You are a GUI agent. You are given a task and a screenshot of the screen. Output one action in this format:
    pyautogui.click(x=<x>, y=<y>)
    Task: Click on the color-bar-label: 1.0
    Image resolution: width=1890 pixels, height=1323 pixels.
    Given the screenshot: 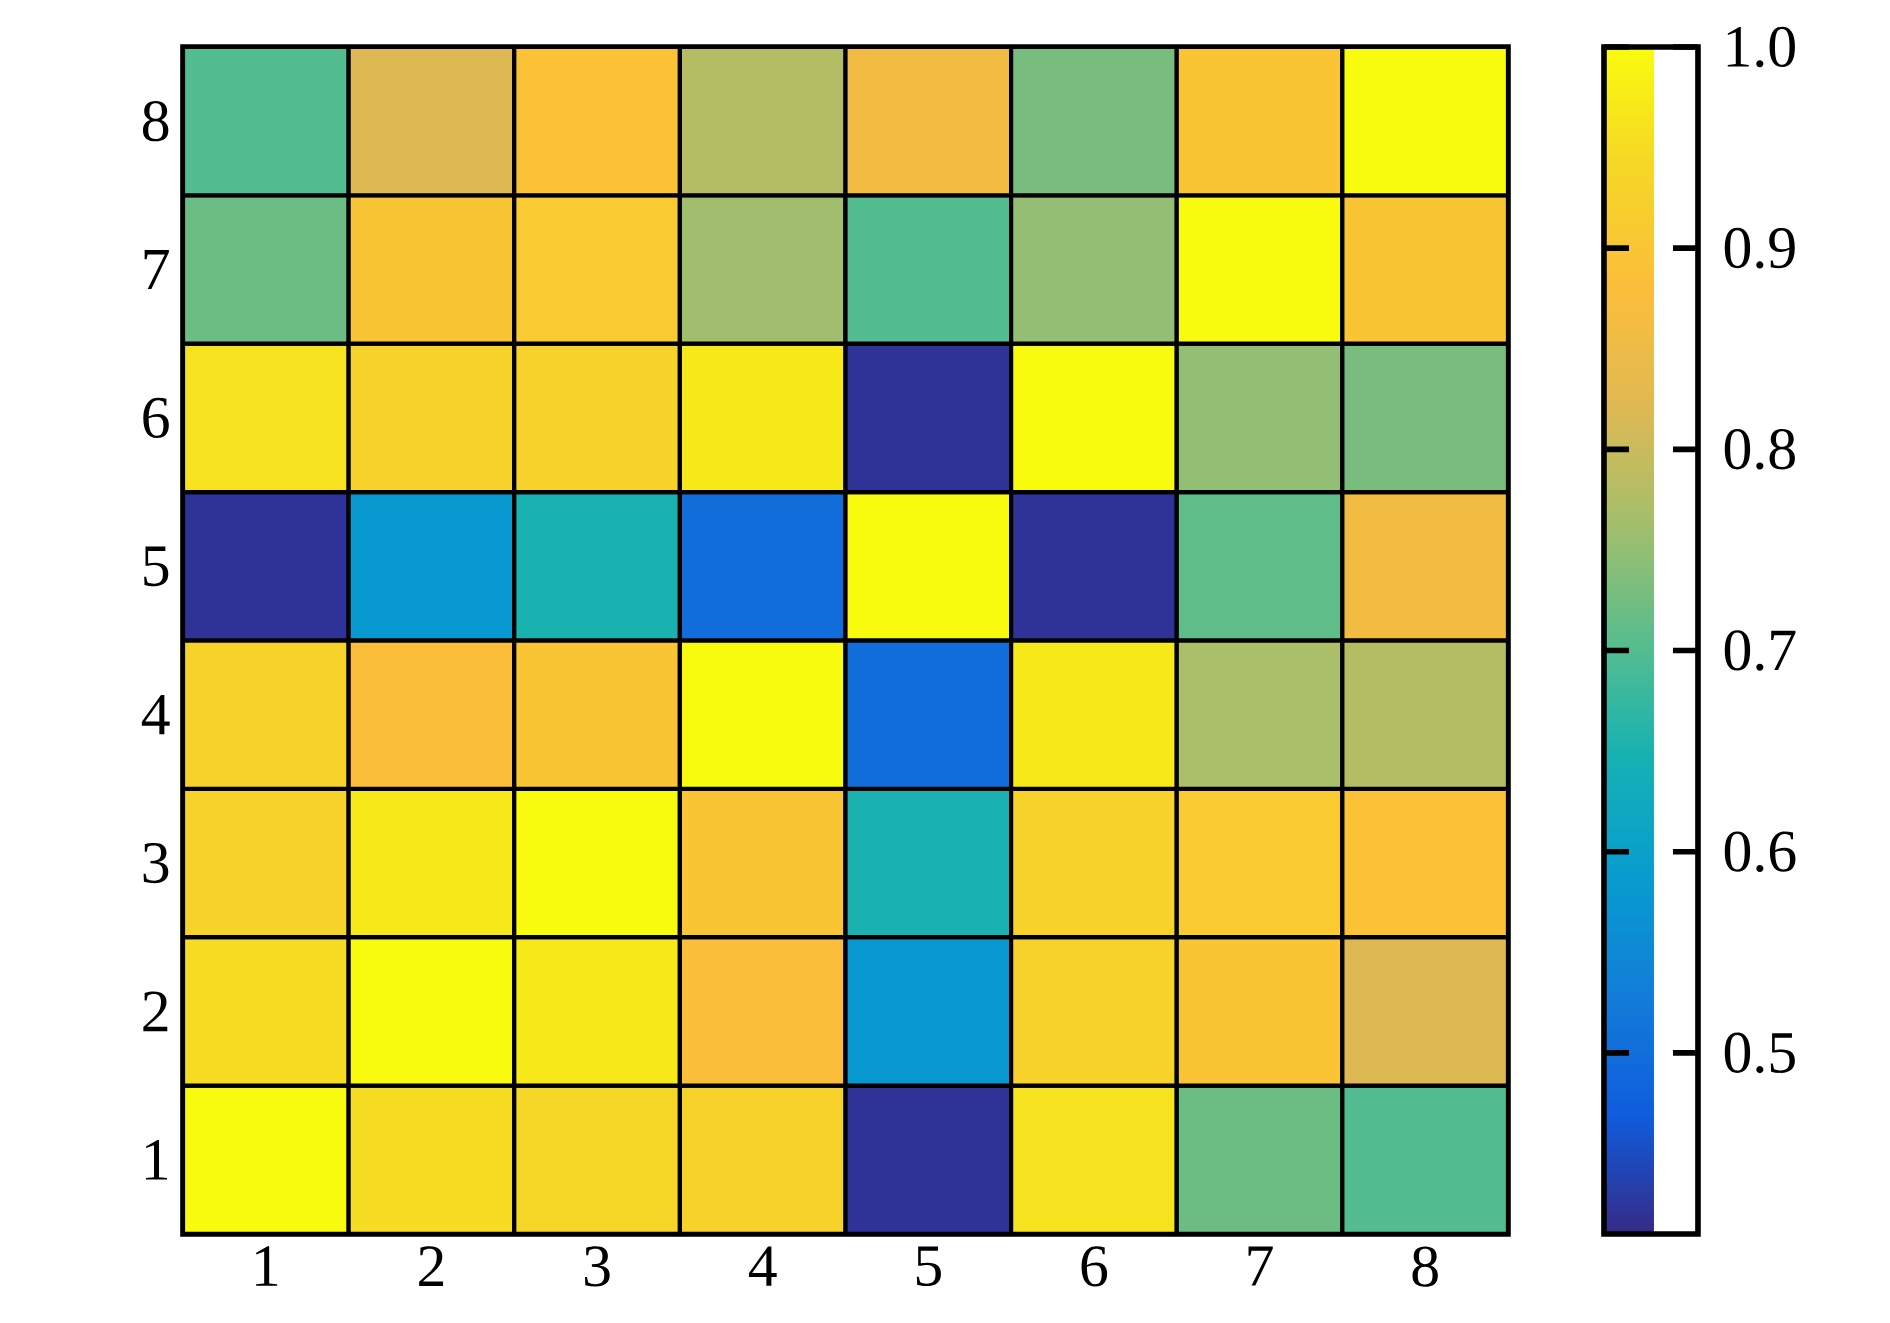 What is the action you would take?
    pyautogui.click(x=1761, y=47)
    